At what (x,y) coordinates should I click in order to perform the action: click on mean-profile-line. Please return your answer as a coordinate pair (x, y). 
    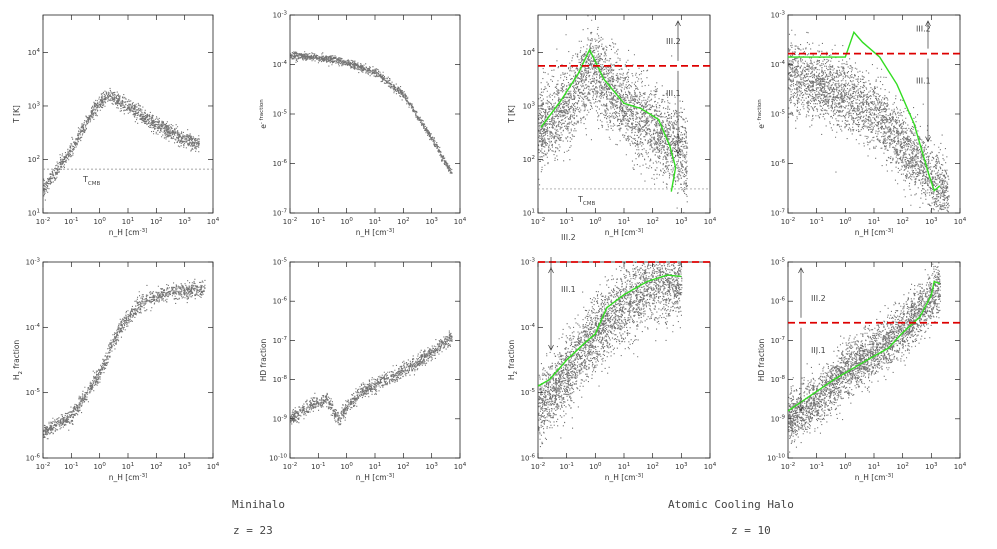
    Looking at the image, I should click on (608, 120).